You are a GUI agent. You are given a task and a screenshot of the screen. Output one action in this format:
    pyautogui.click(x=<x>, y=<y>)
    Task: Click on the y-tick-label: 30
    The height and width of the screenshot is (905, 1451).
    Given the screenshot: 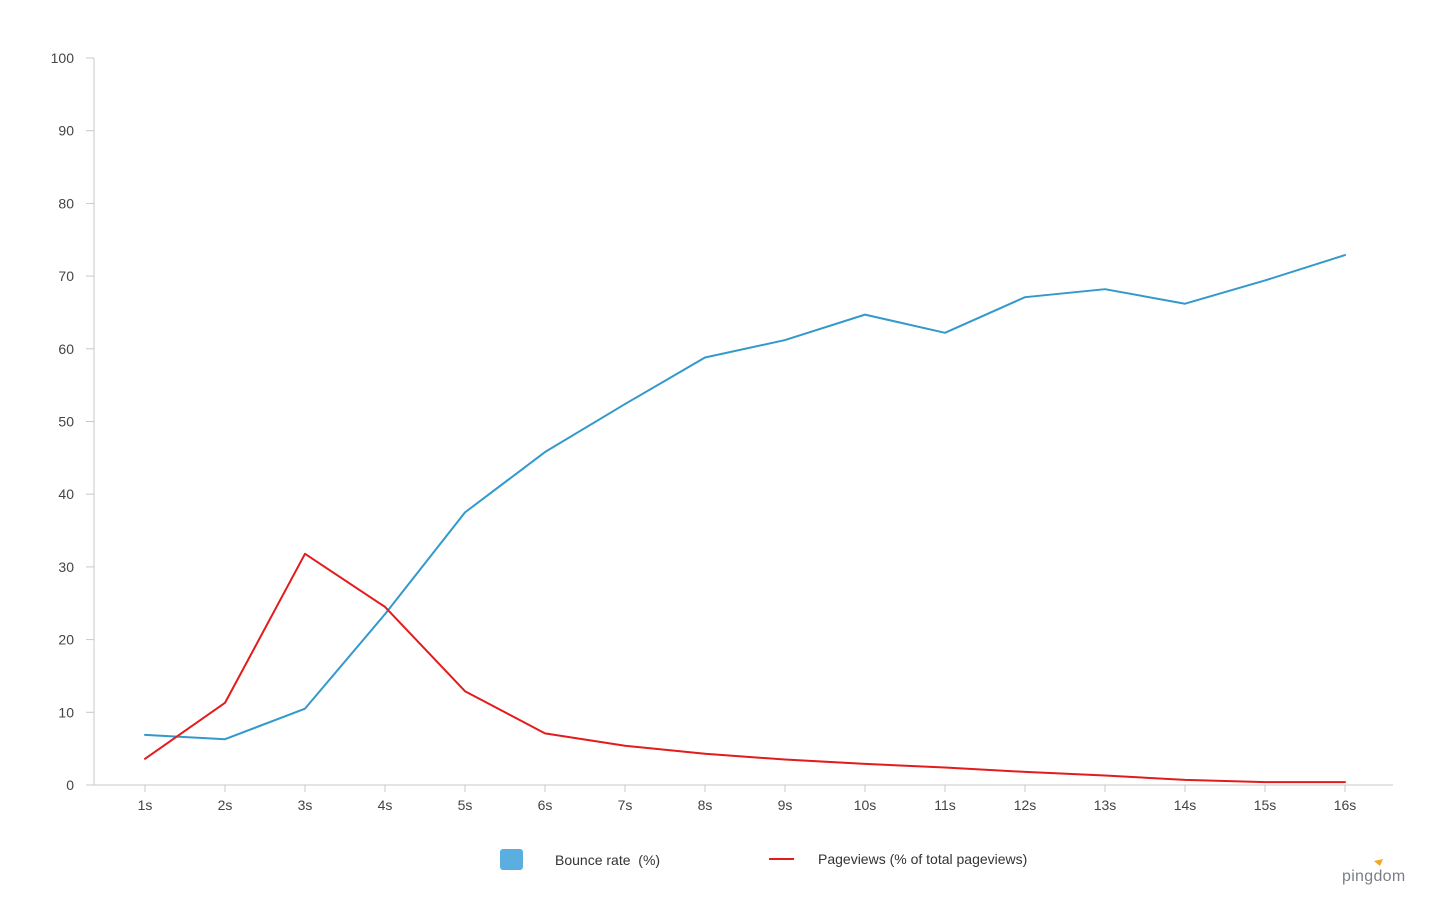 What is the action you would take?
    pyautogui.click(x=66, y=567)
    